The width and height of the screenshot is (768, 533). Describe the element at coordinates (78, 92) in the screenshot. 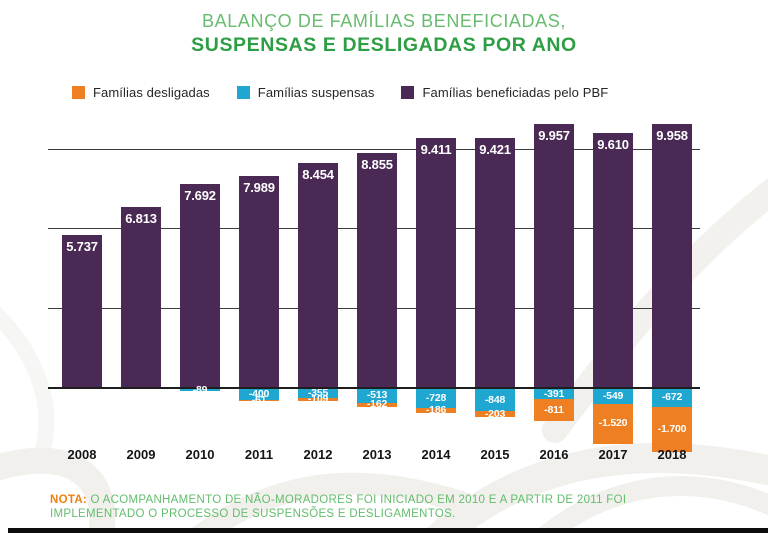

I see `legend-swatch-orange` at that location.